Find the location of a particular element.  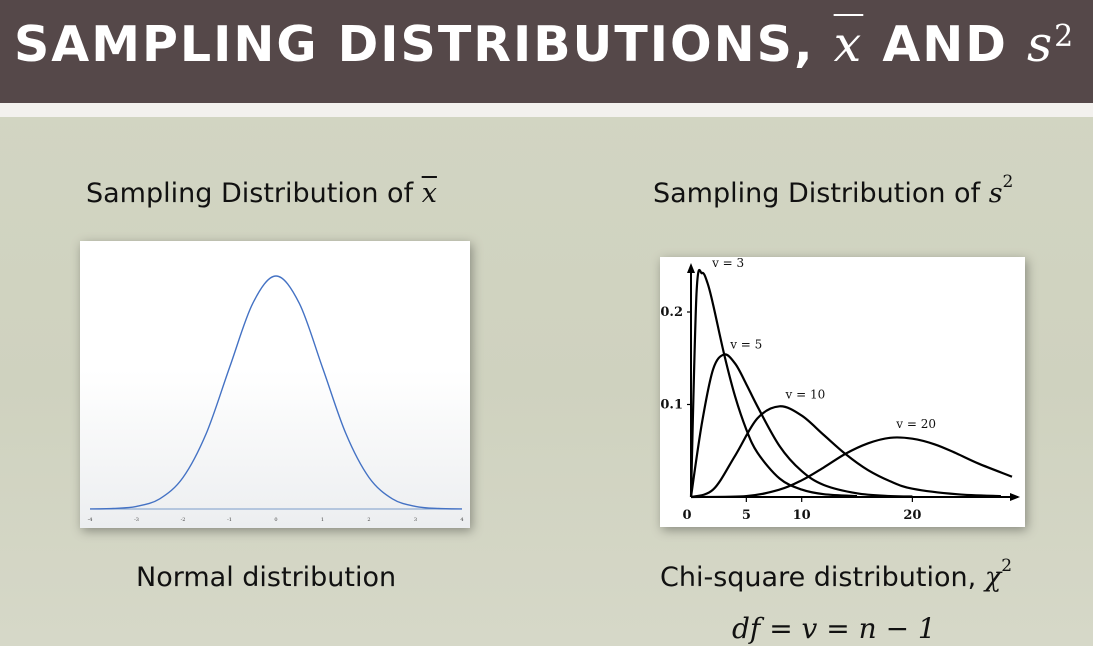

title-text: SAMPLING DISTRIBUTIONS, is located at coordinates (414, 44).